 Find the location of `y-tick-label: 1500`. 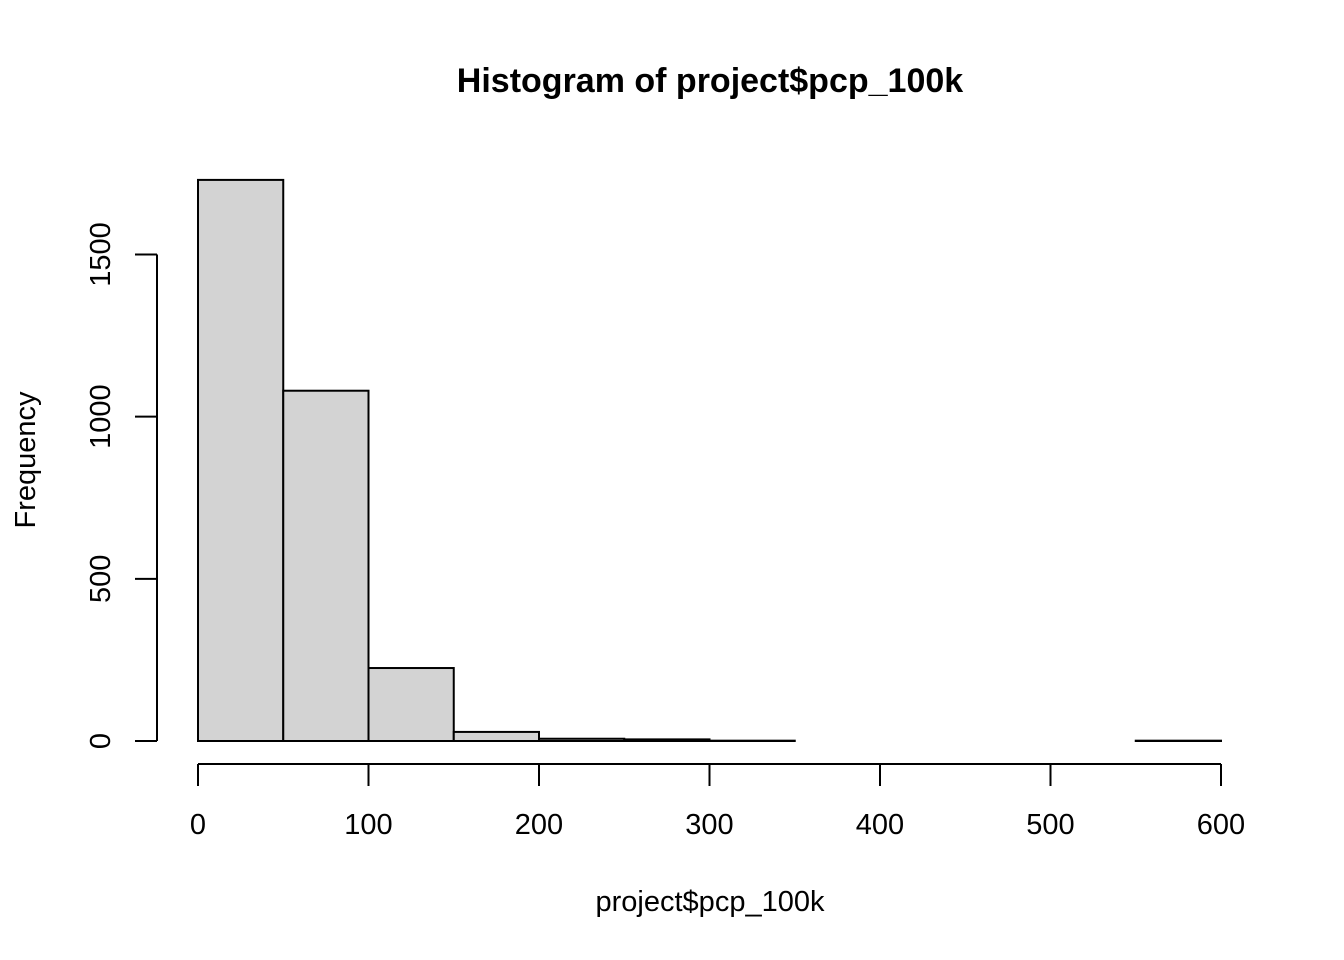

y-tick-label: 1500 is located at coordinates (101, 254).